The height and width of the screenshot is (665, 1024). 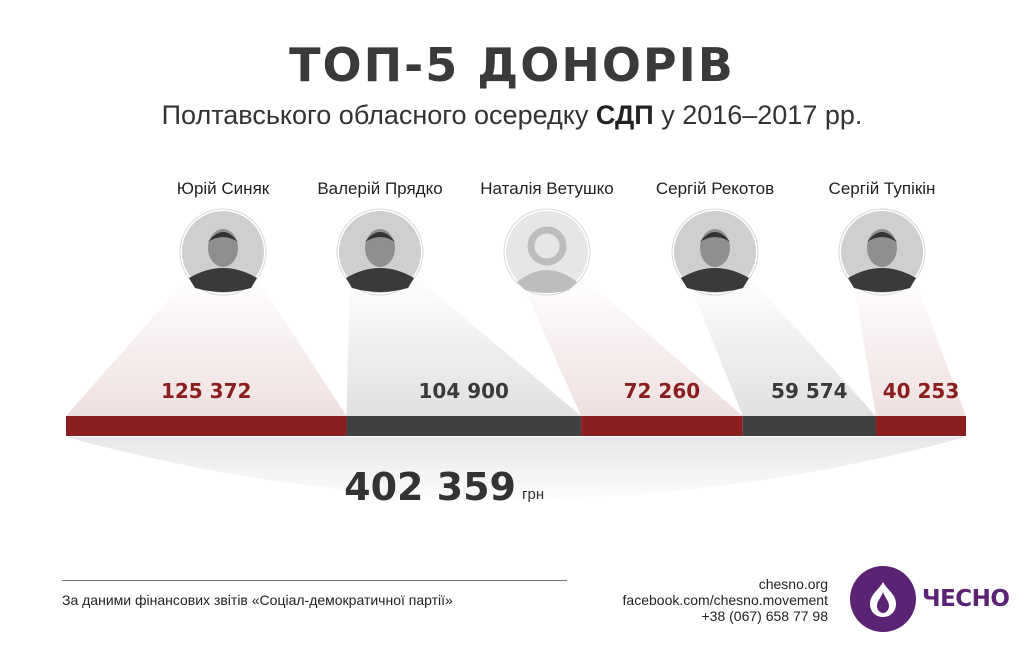 I want to click on subtitle-prefix: Полтавського обласного осередку, so click(x=378, y=115).